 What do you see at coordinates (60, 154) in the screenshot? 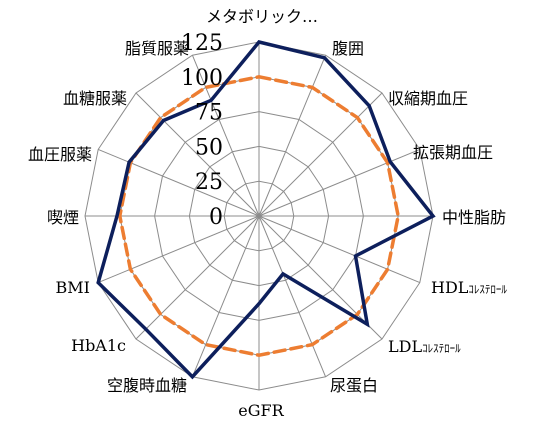
I see `category-label: 血圧服薬` at bounding box center [60, 154].